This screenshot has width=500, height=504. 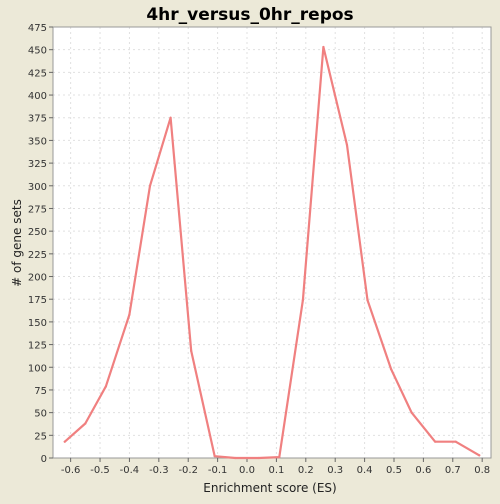 What do you see at coordinates (335, 470) in the screenshot?
I see `x-tick-label: 0.3` at bounding box center [335, 470].